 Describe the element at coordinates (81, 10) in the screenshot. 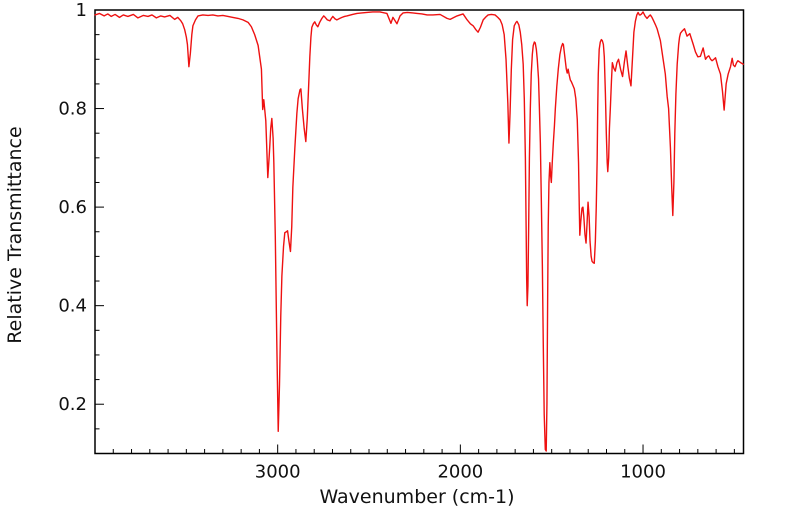

I see `y-axis-tick-label: 1` at that location.